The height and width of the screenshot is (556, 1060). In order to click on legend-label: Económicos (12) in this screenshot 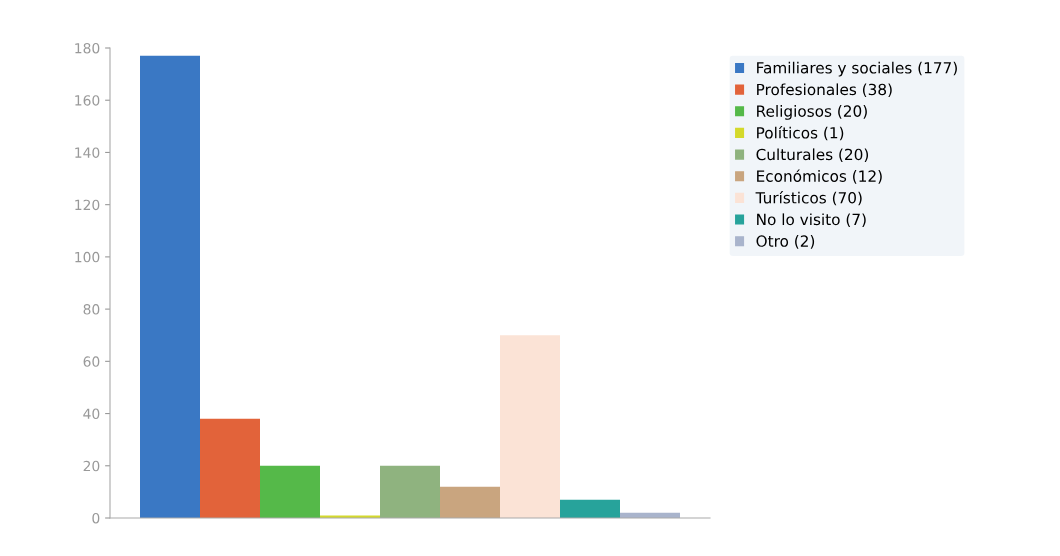, I will do `click(819, 176)`.